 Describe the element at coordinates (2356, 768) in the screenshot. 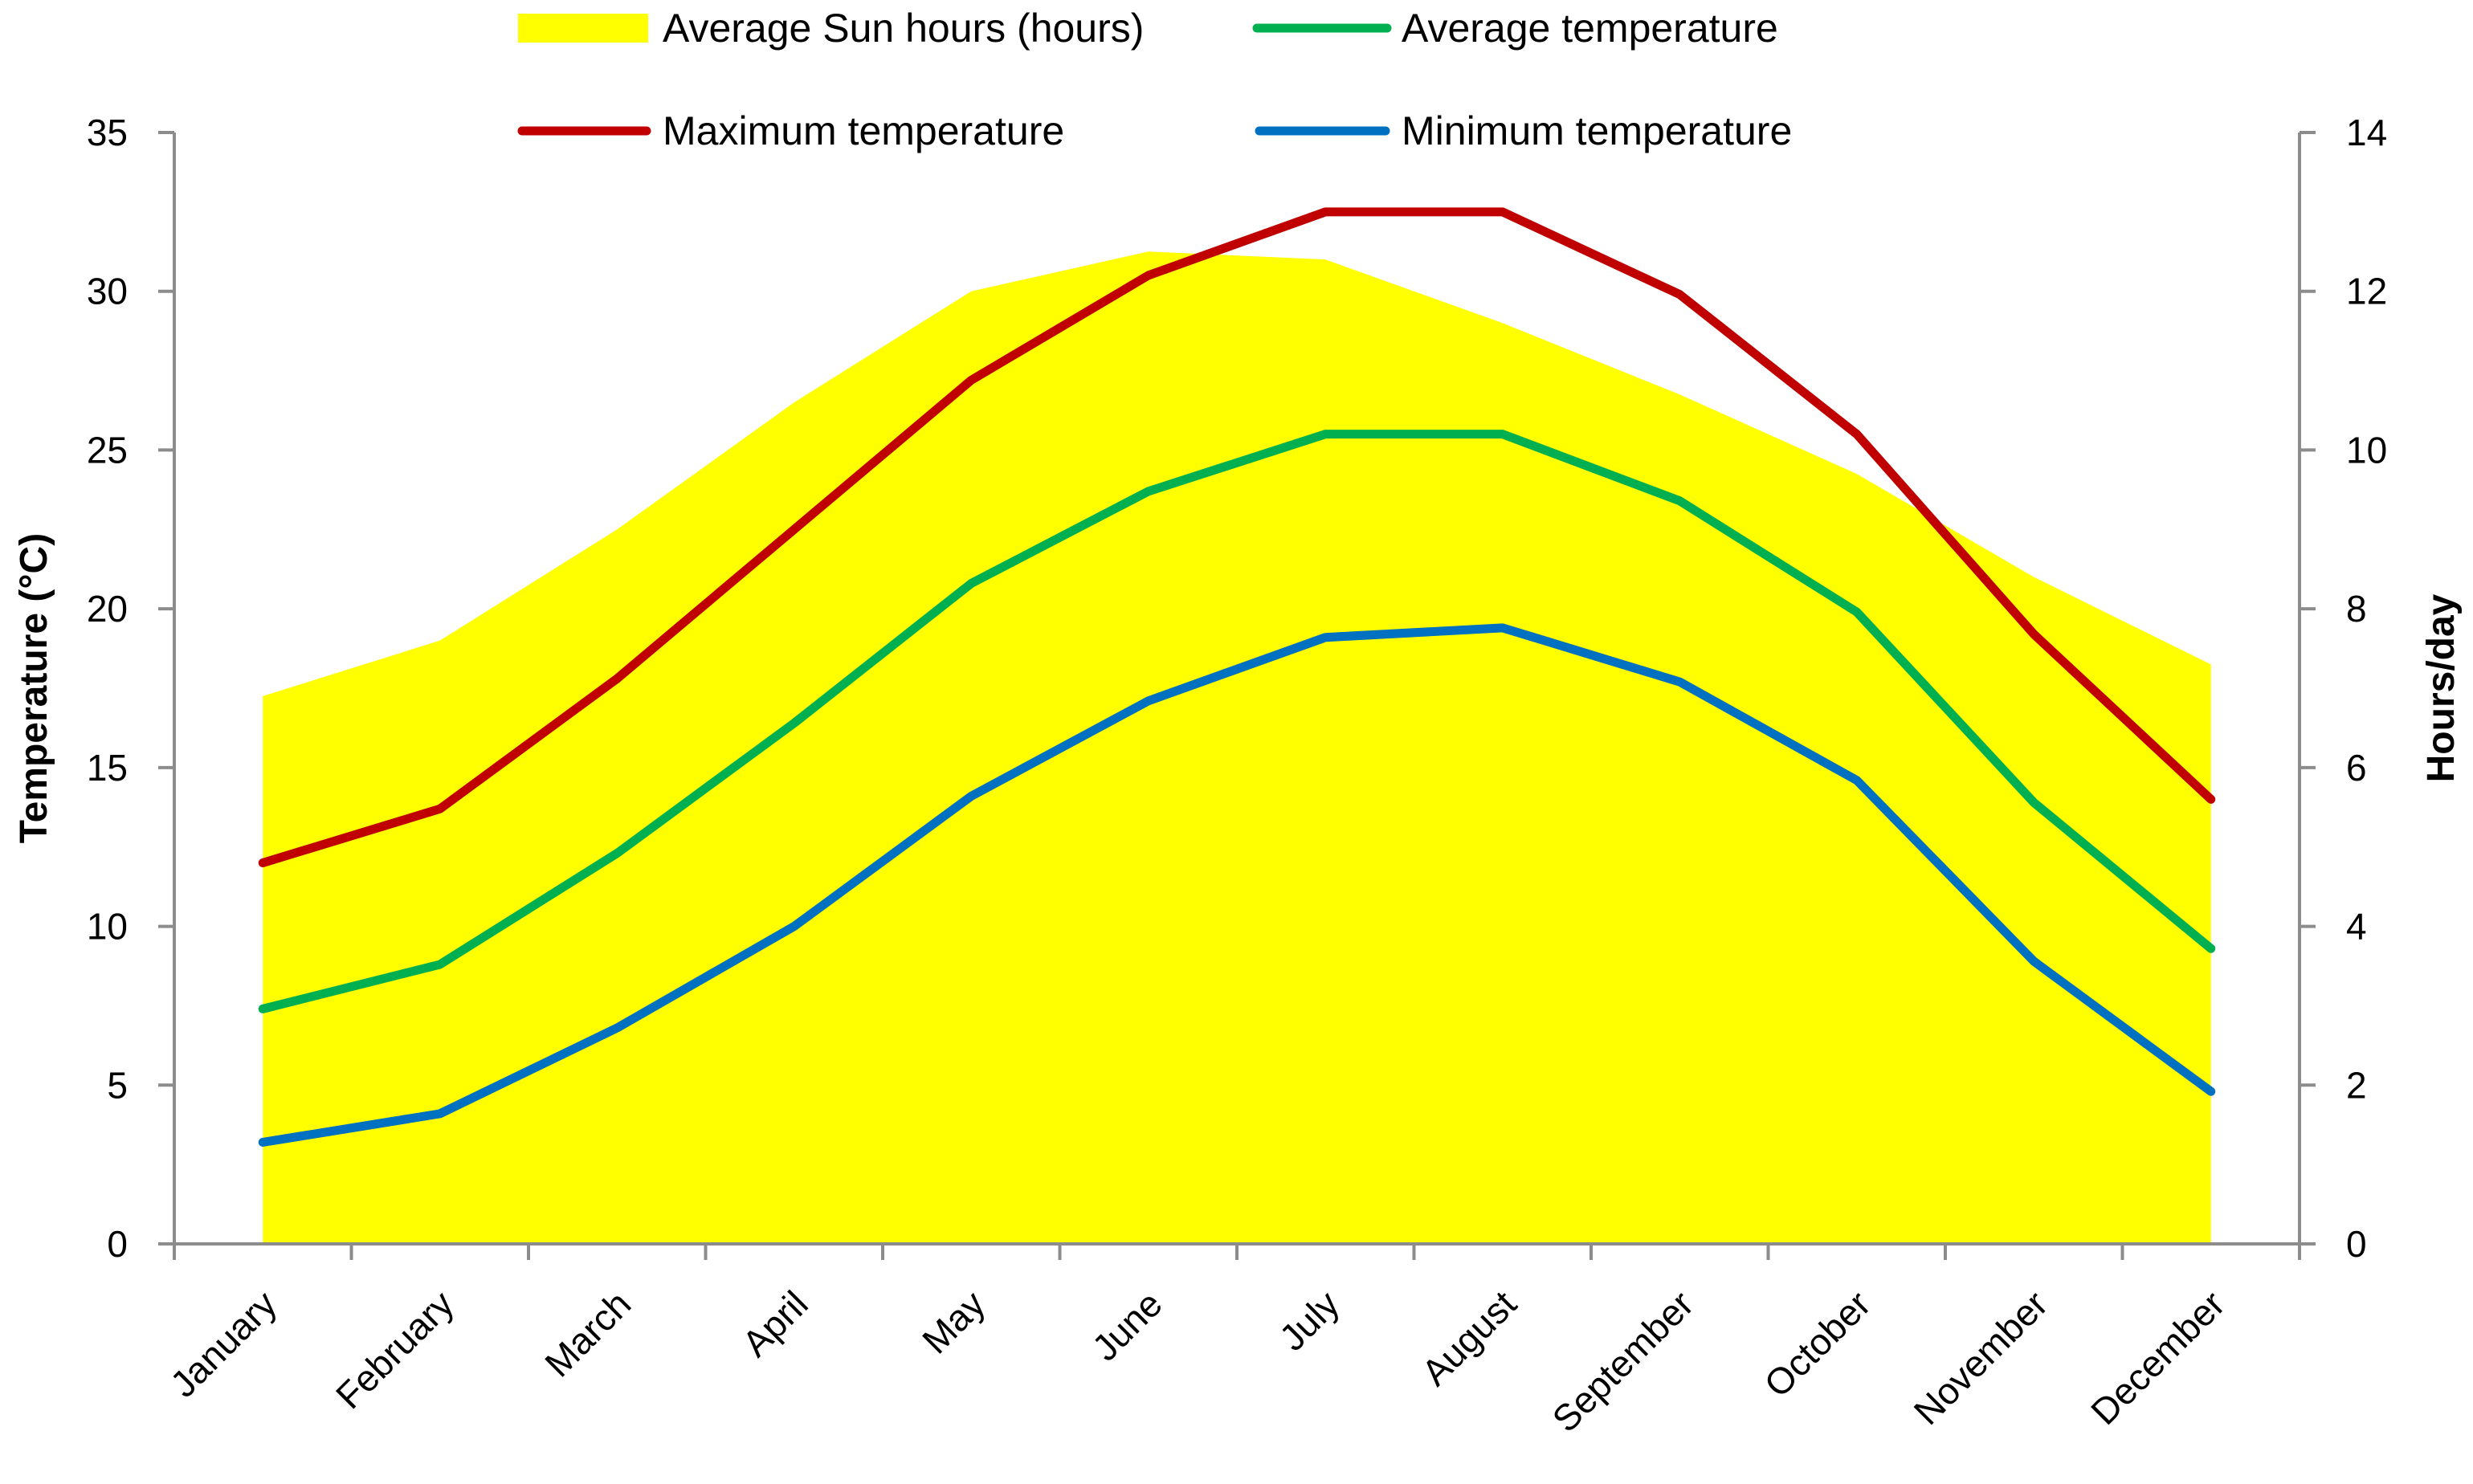

I see `right-tick-label: 6` at that location.